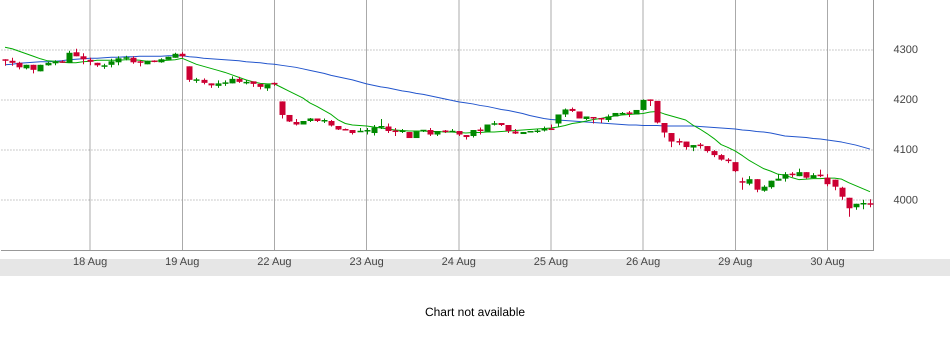 Image resolution: width=950 pixels, height=347 pixels. Describe the element at coordinates (906, 50) in the screenshot. I see `y-tick-label: 4300` at that location.